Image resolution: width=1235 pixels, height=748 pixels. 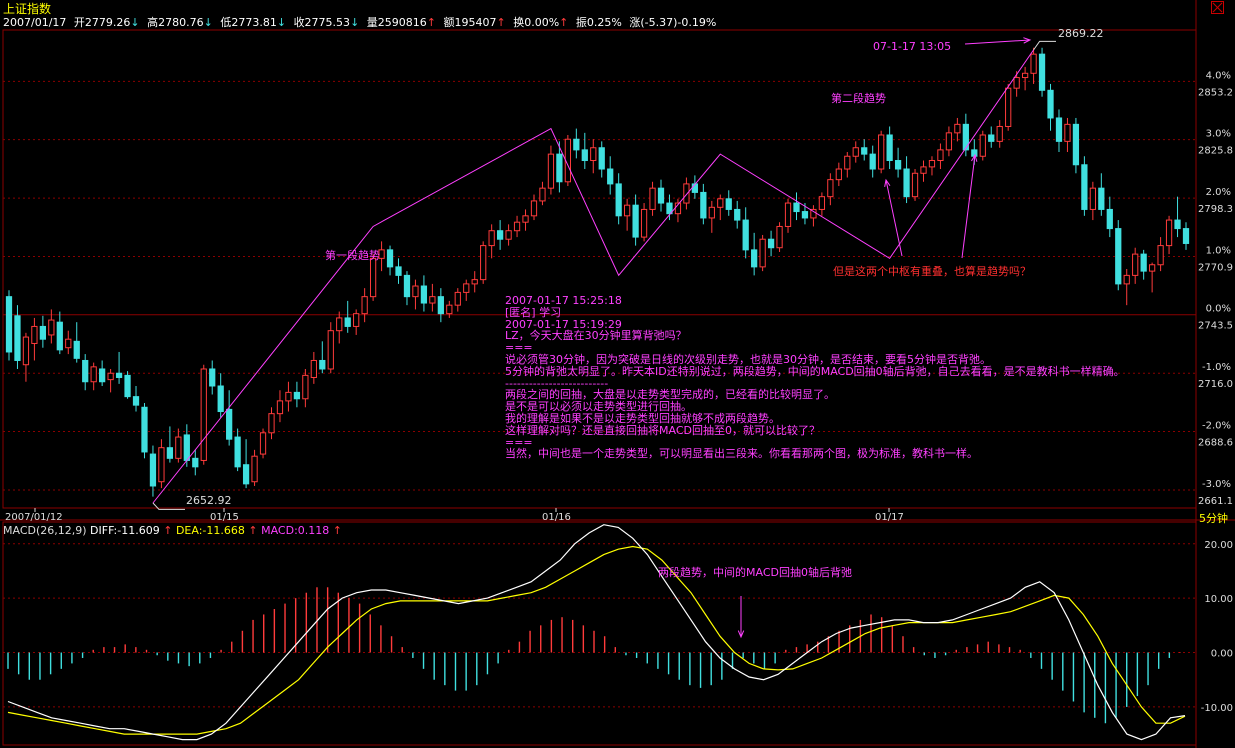 I want to click on axis-percent-label: 3.0%, so click(x=1218, y=134).